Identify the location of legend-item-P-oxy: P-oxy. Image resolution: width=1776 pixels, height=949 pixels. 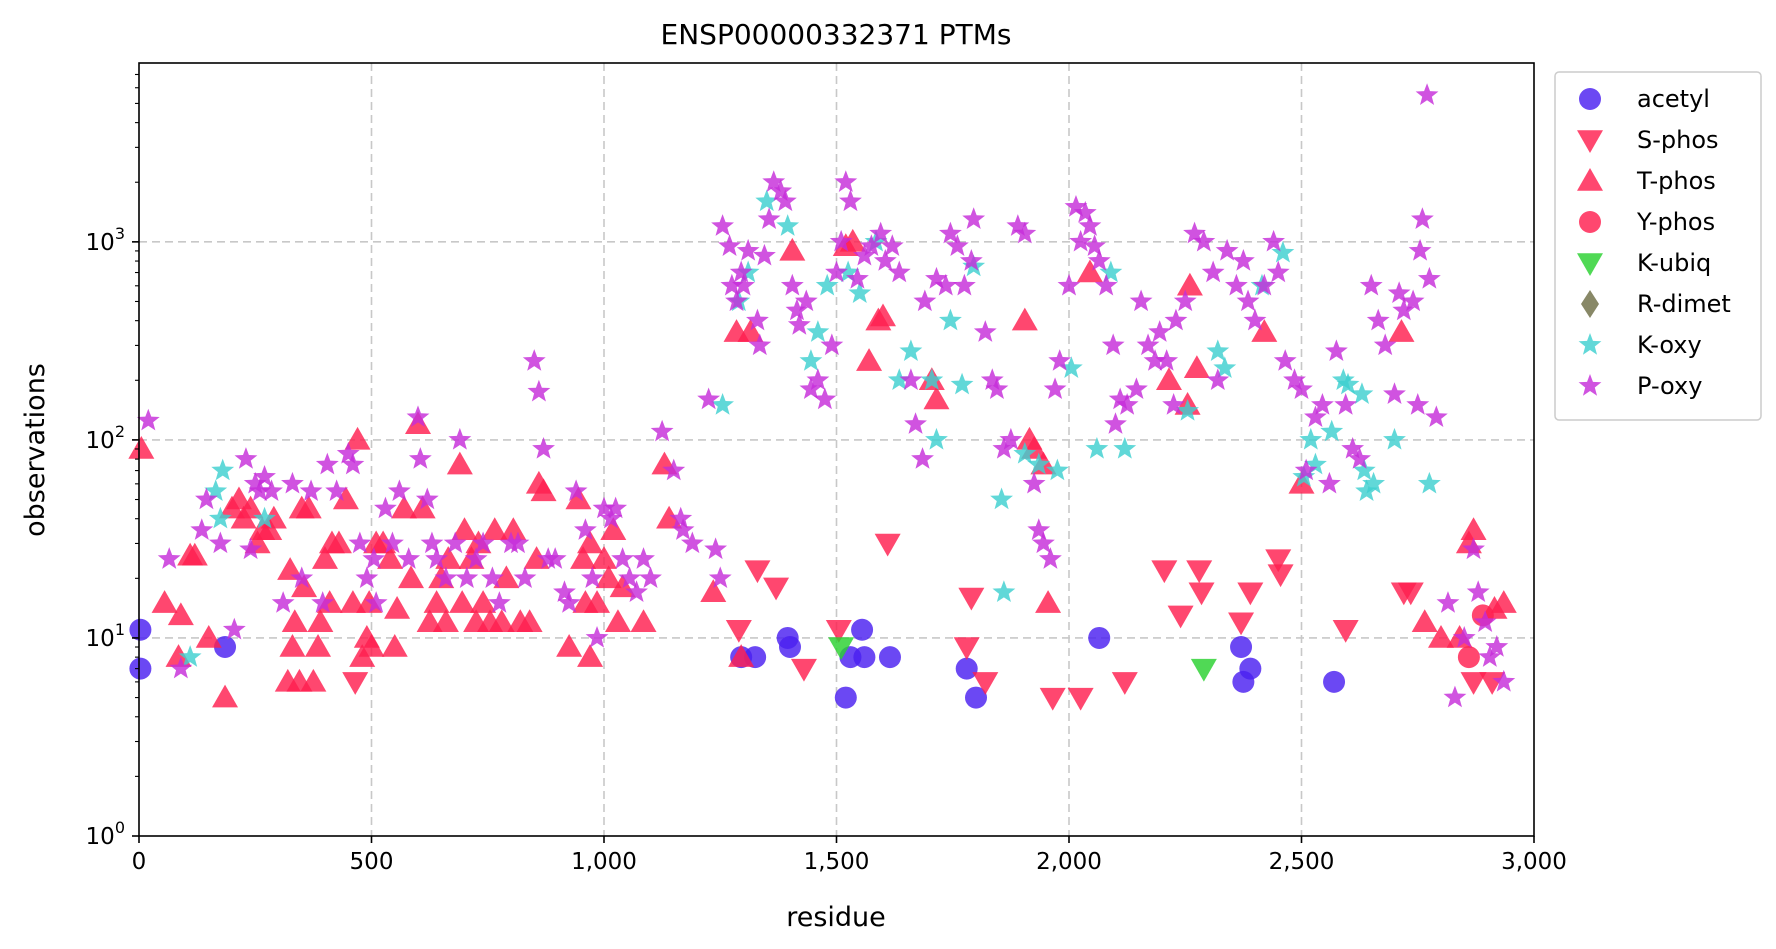
(1640, 386).